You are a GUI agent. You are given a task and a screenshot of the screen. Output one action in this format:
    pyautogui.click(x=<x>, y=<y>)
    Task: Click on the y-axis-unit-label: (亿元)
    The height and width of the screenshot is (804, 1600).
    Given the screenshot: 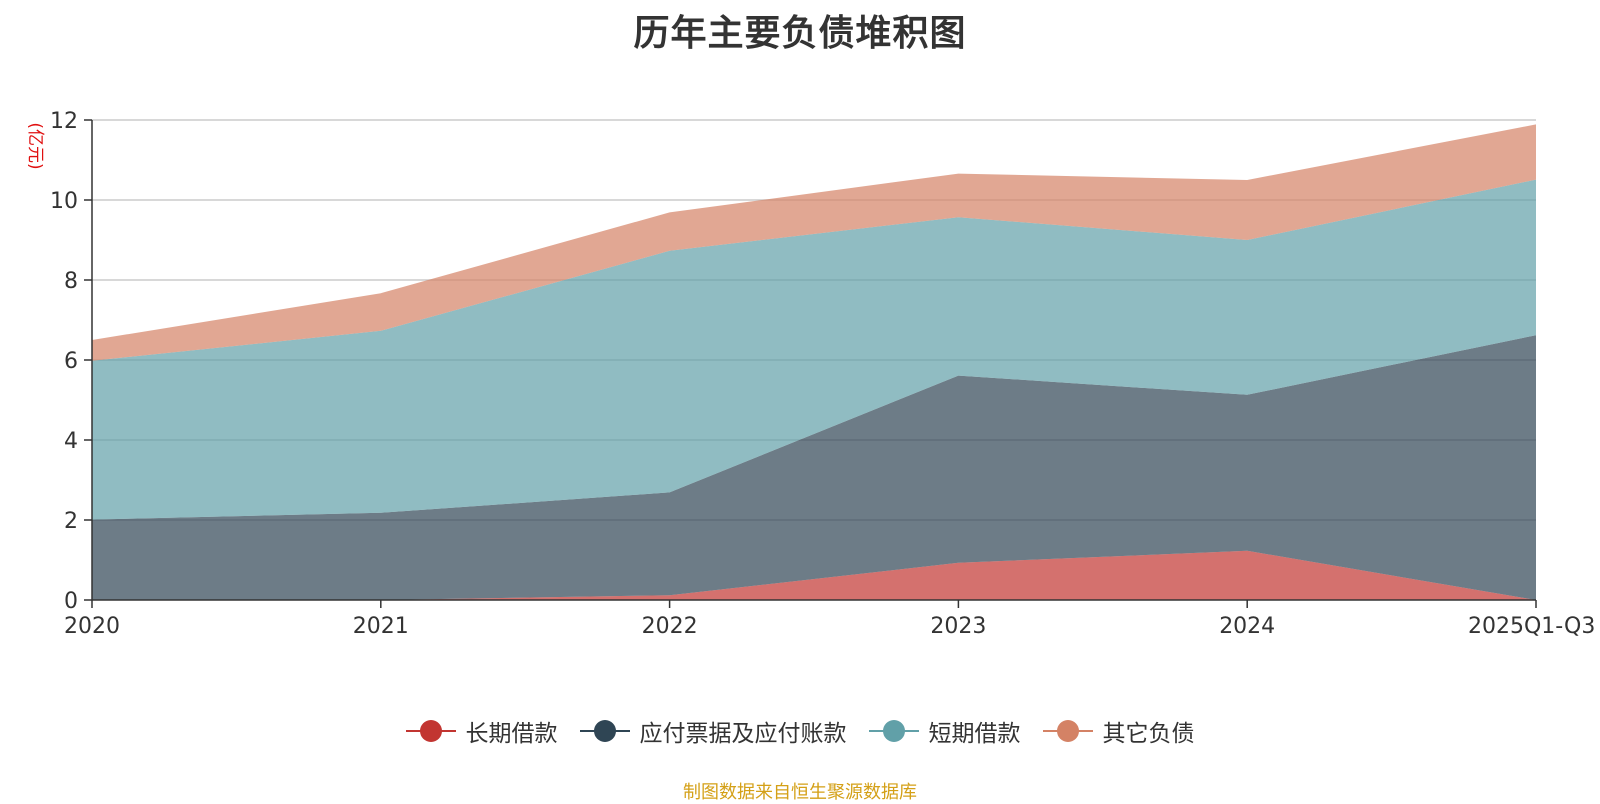 What is the action you would take?
    pyautogui.click(x=35, y=145)
    